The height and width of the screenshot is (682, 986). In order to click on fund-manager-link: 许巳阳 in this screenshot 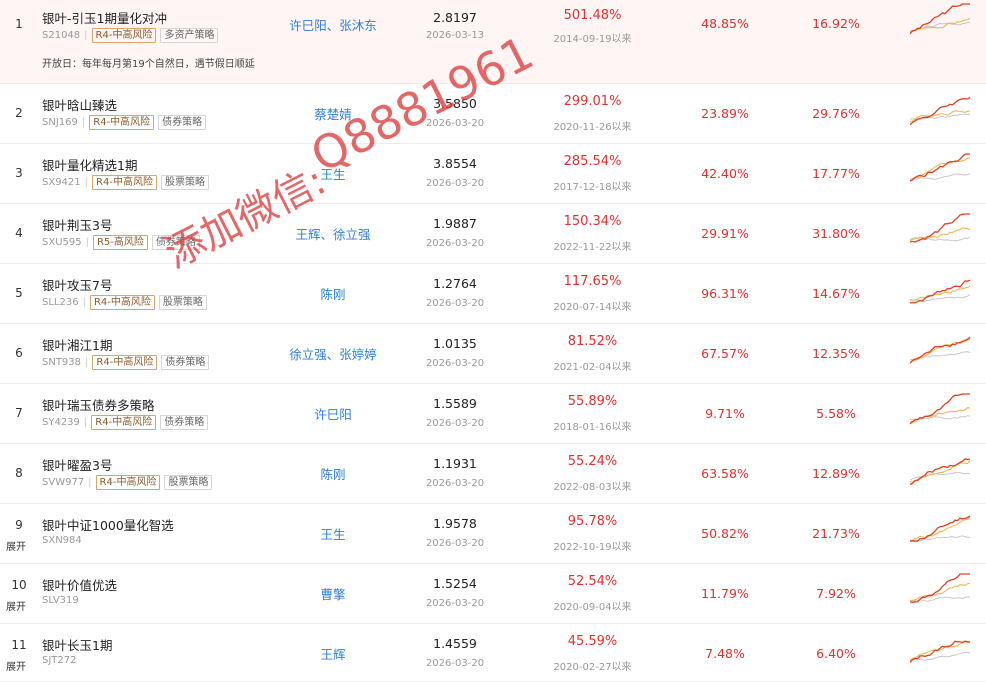, I will do `click(333, 414)`.